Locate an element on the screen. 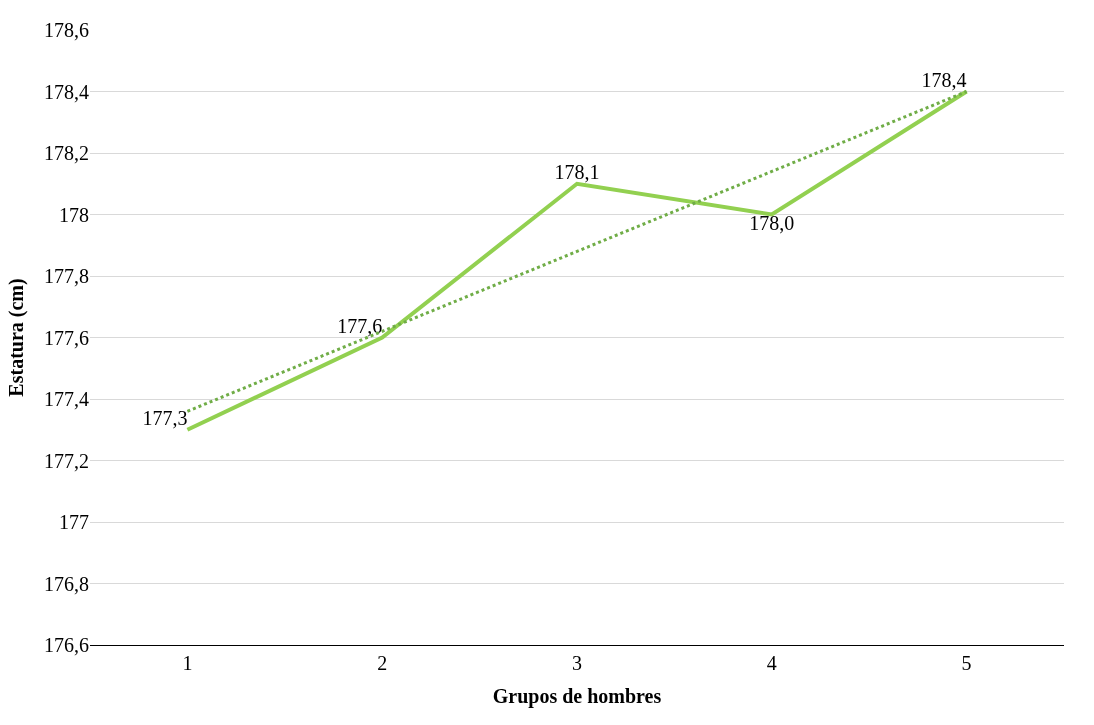 This screenshot has width=1094, height=725. x-tick-label: 3 is located at coordinates (577, 663).